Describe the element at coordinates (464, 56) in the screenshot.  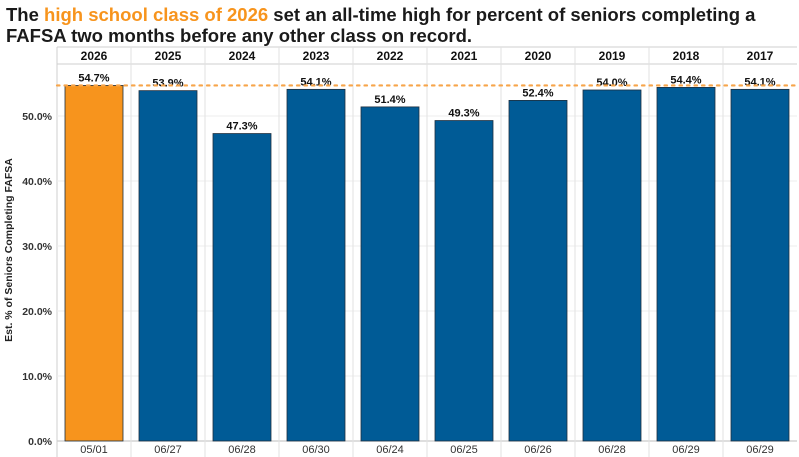
I see `category-header: 2021` at that location.